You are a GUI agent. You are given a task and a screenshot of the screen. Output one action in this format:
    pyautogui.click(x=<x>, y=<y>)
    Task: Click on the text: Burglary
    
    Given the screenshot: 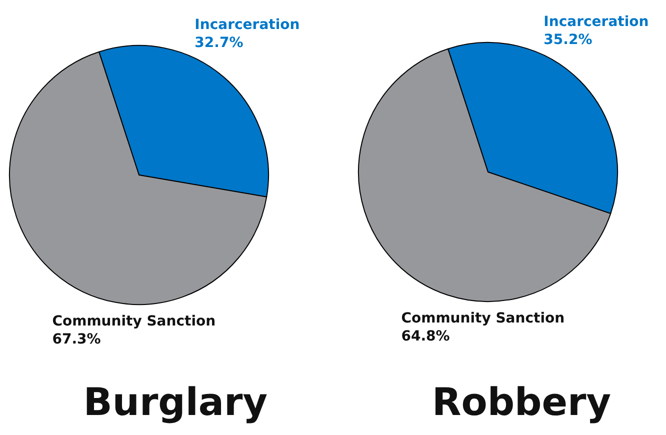 What is the action you would take?
    pyautogui.click(x=175, y=402)
    